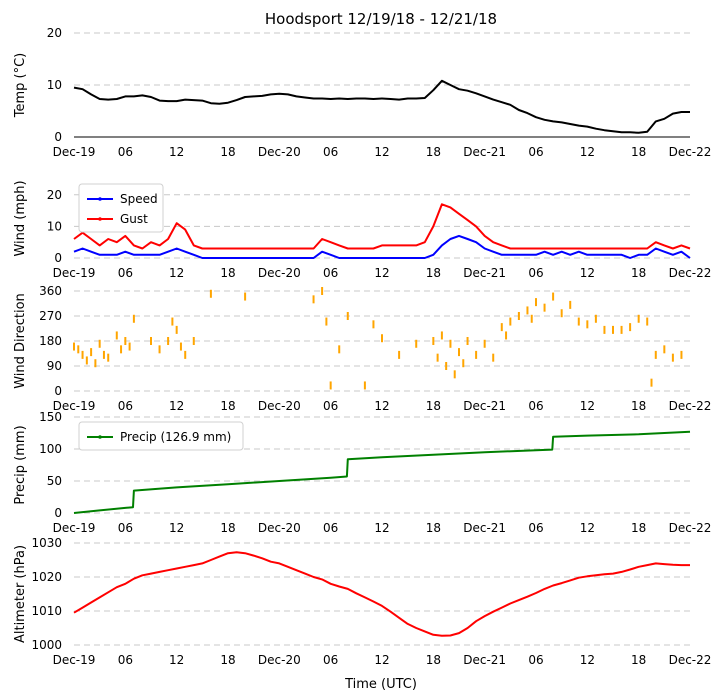 This screenshot has width=722, height=700. What do you see at coordinates (484, 528) in the screenshot?
I see `precip-x-tick-label: Dec-21` at bounding box center [484, 528].